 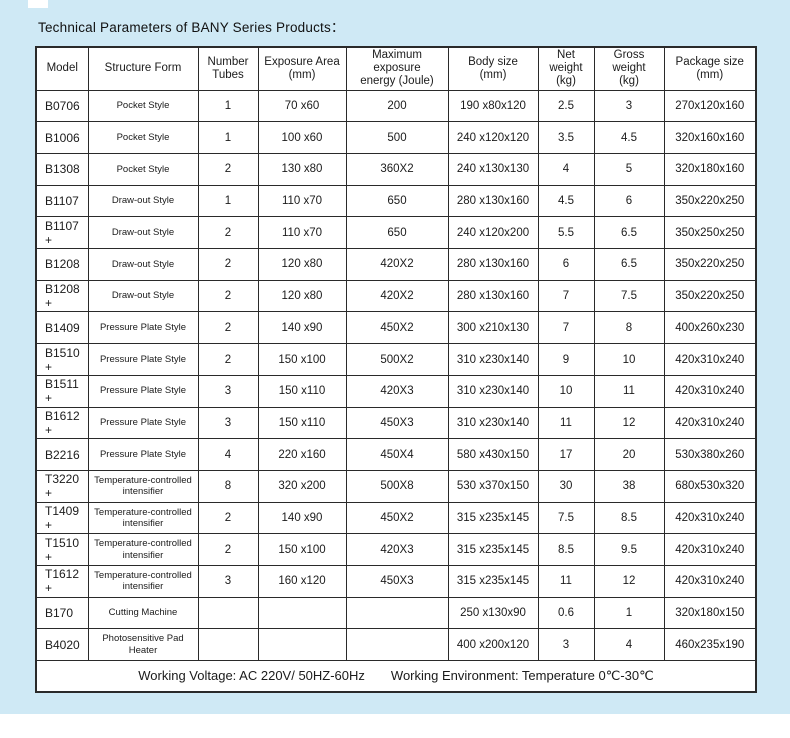 I want to click on exposure-area-cell: 130 x80, so click(x=302, y=169).